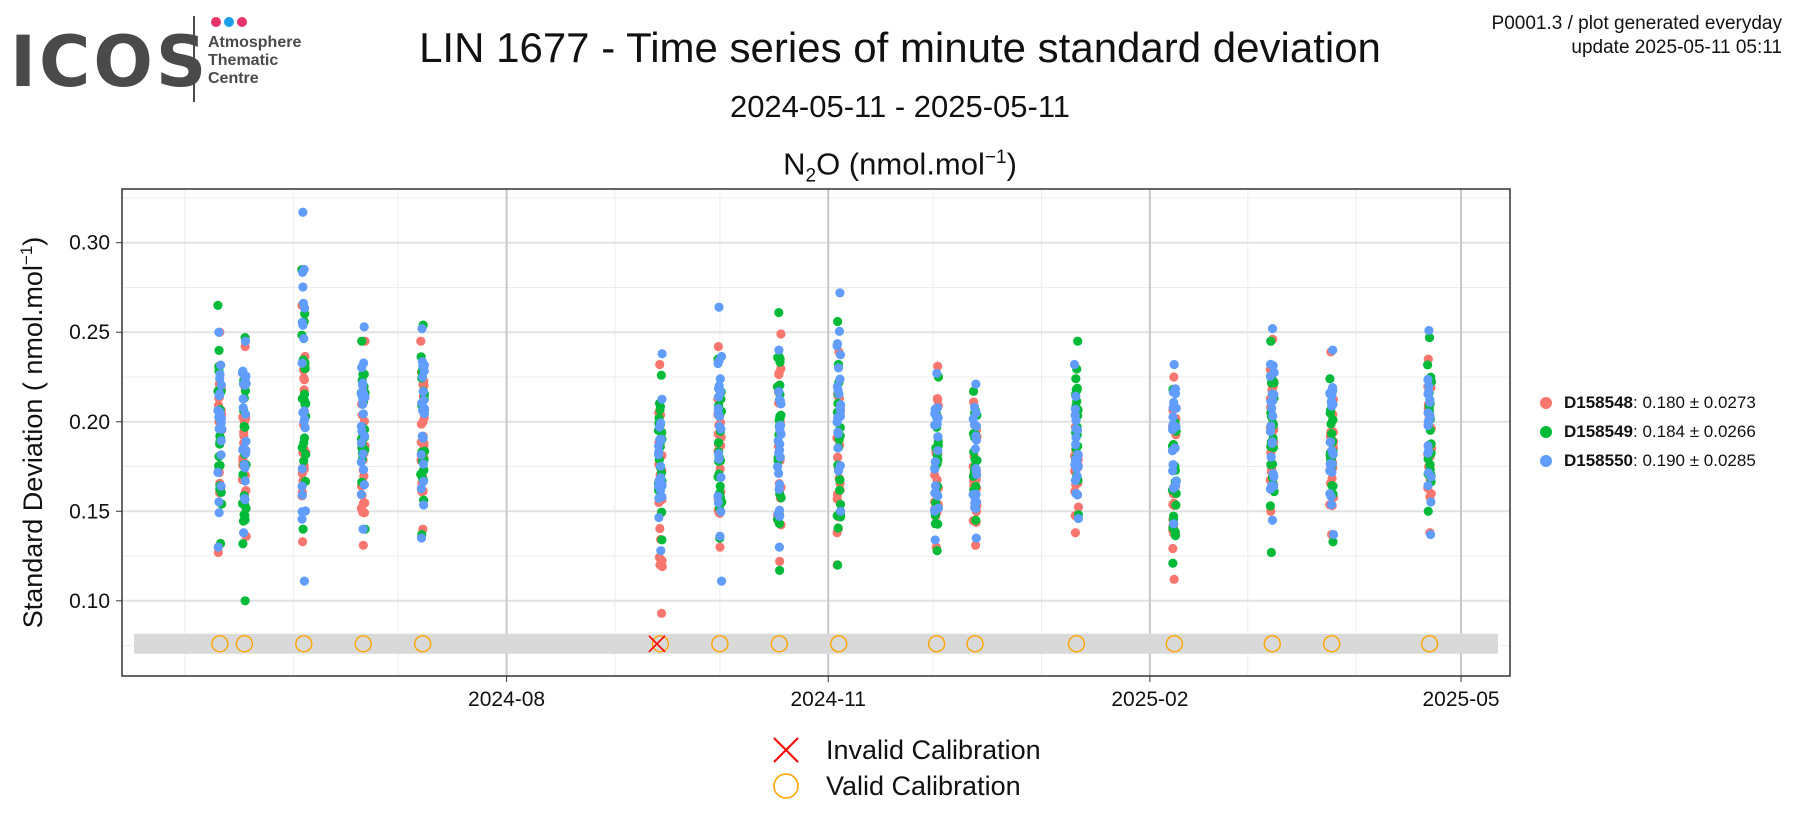 This screenshot has height=825, width=1800. I want to click on calibration-band, so click(816, 643).